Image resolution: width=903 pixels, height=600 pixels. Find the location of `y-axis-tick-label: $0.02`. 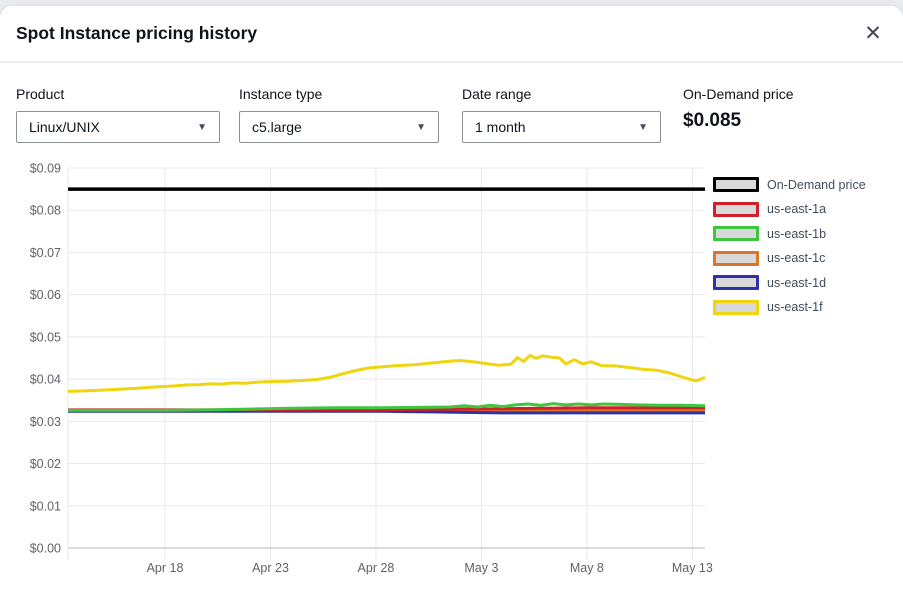

y-axis-tick-label: $0.02 is located at coordinates (45, 464).